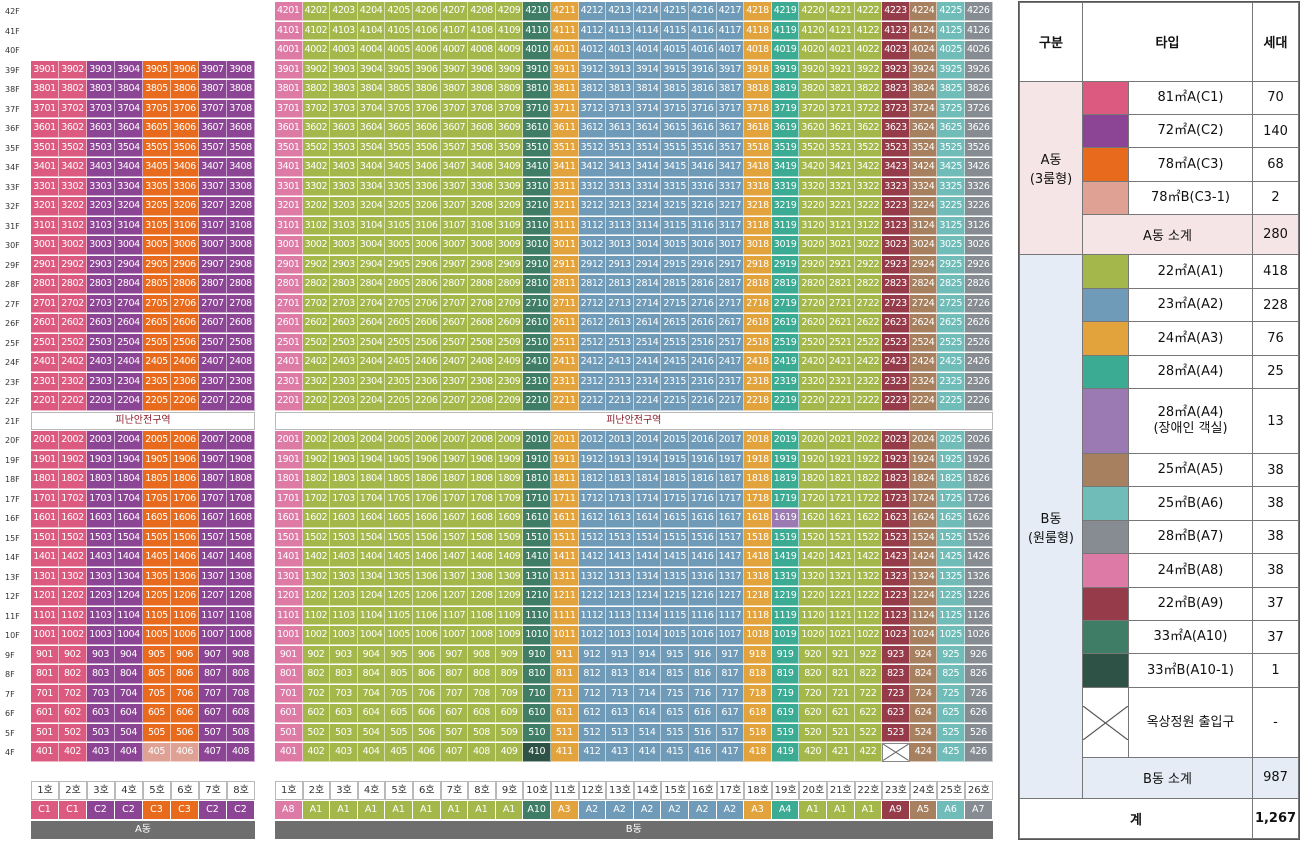 Image resolution: width=1300 pixels, height=841 pixels. What do you see at coordinates (841, 206) in the screenshot?
I see `unit-cell: 3221` at bounding box center [841, 206].